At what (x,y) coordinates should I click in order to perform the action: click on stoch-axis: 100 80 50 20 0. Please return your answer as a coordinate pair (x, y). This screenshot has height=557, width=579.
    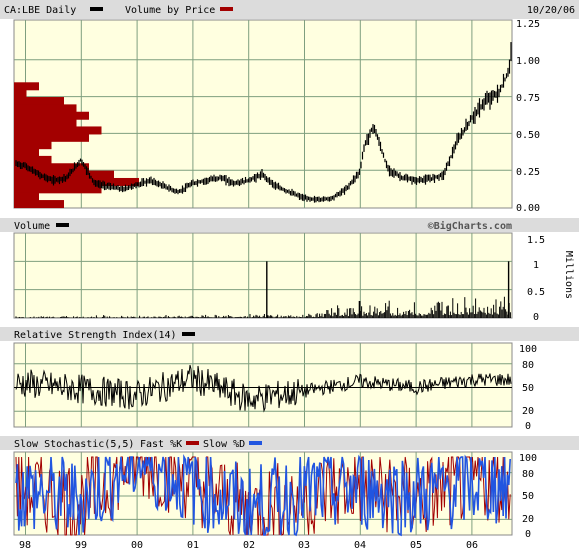
    Looking at the image, I should click on (528, 496).